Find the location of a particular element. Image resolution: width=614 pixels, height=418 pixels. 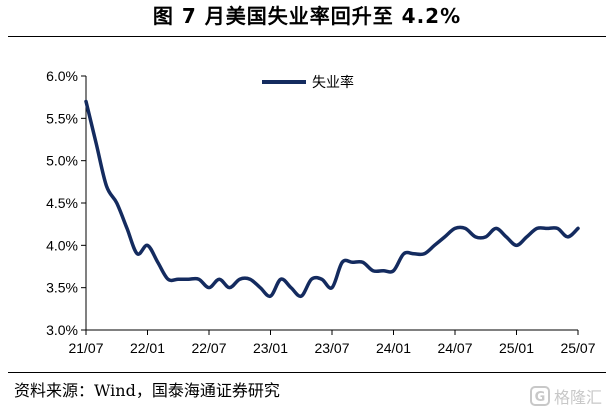

y-tick-label: 6.0% is located at coordinates (62, 76).